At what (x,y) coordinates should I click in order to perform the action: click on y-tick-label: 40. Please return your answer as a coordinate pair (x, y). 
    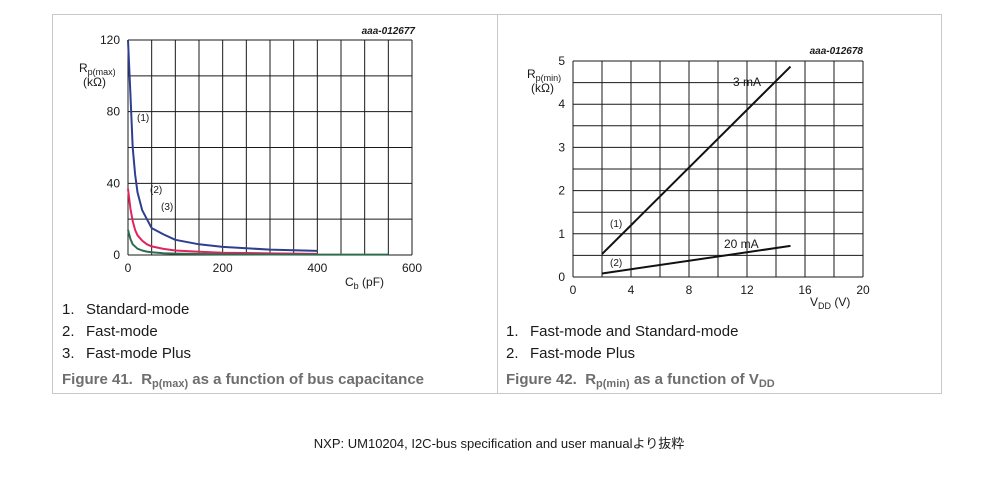
    Looking at the image, I should click on (114, 183).